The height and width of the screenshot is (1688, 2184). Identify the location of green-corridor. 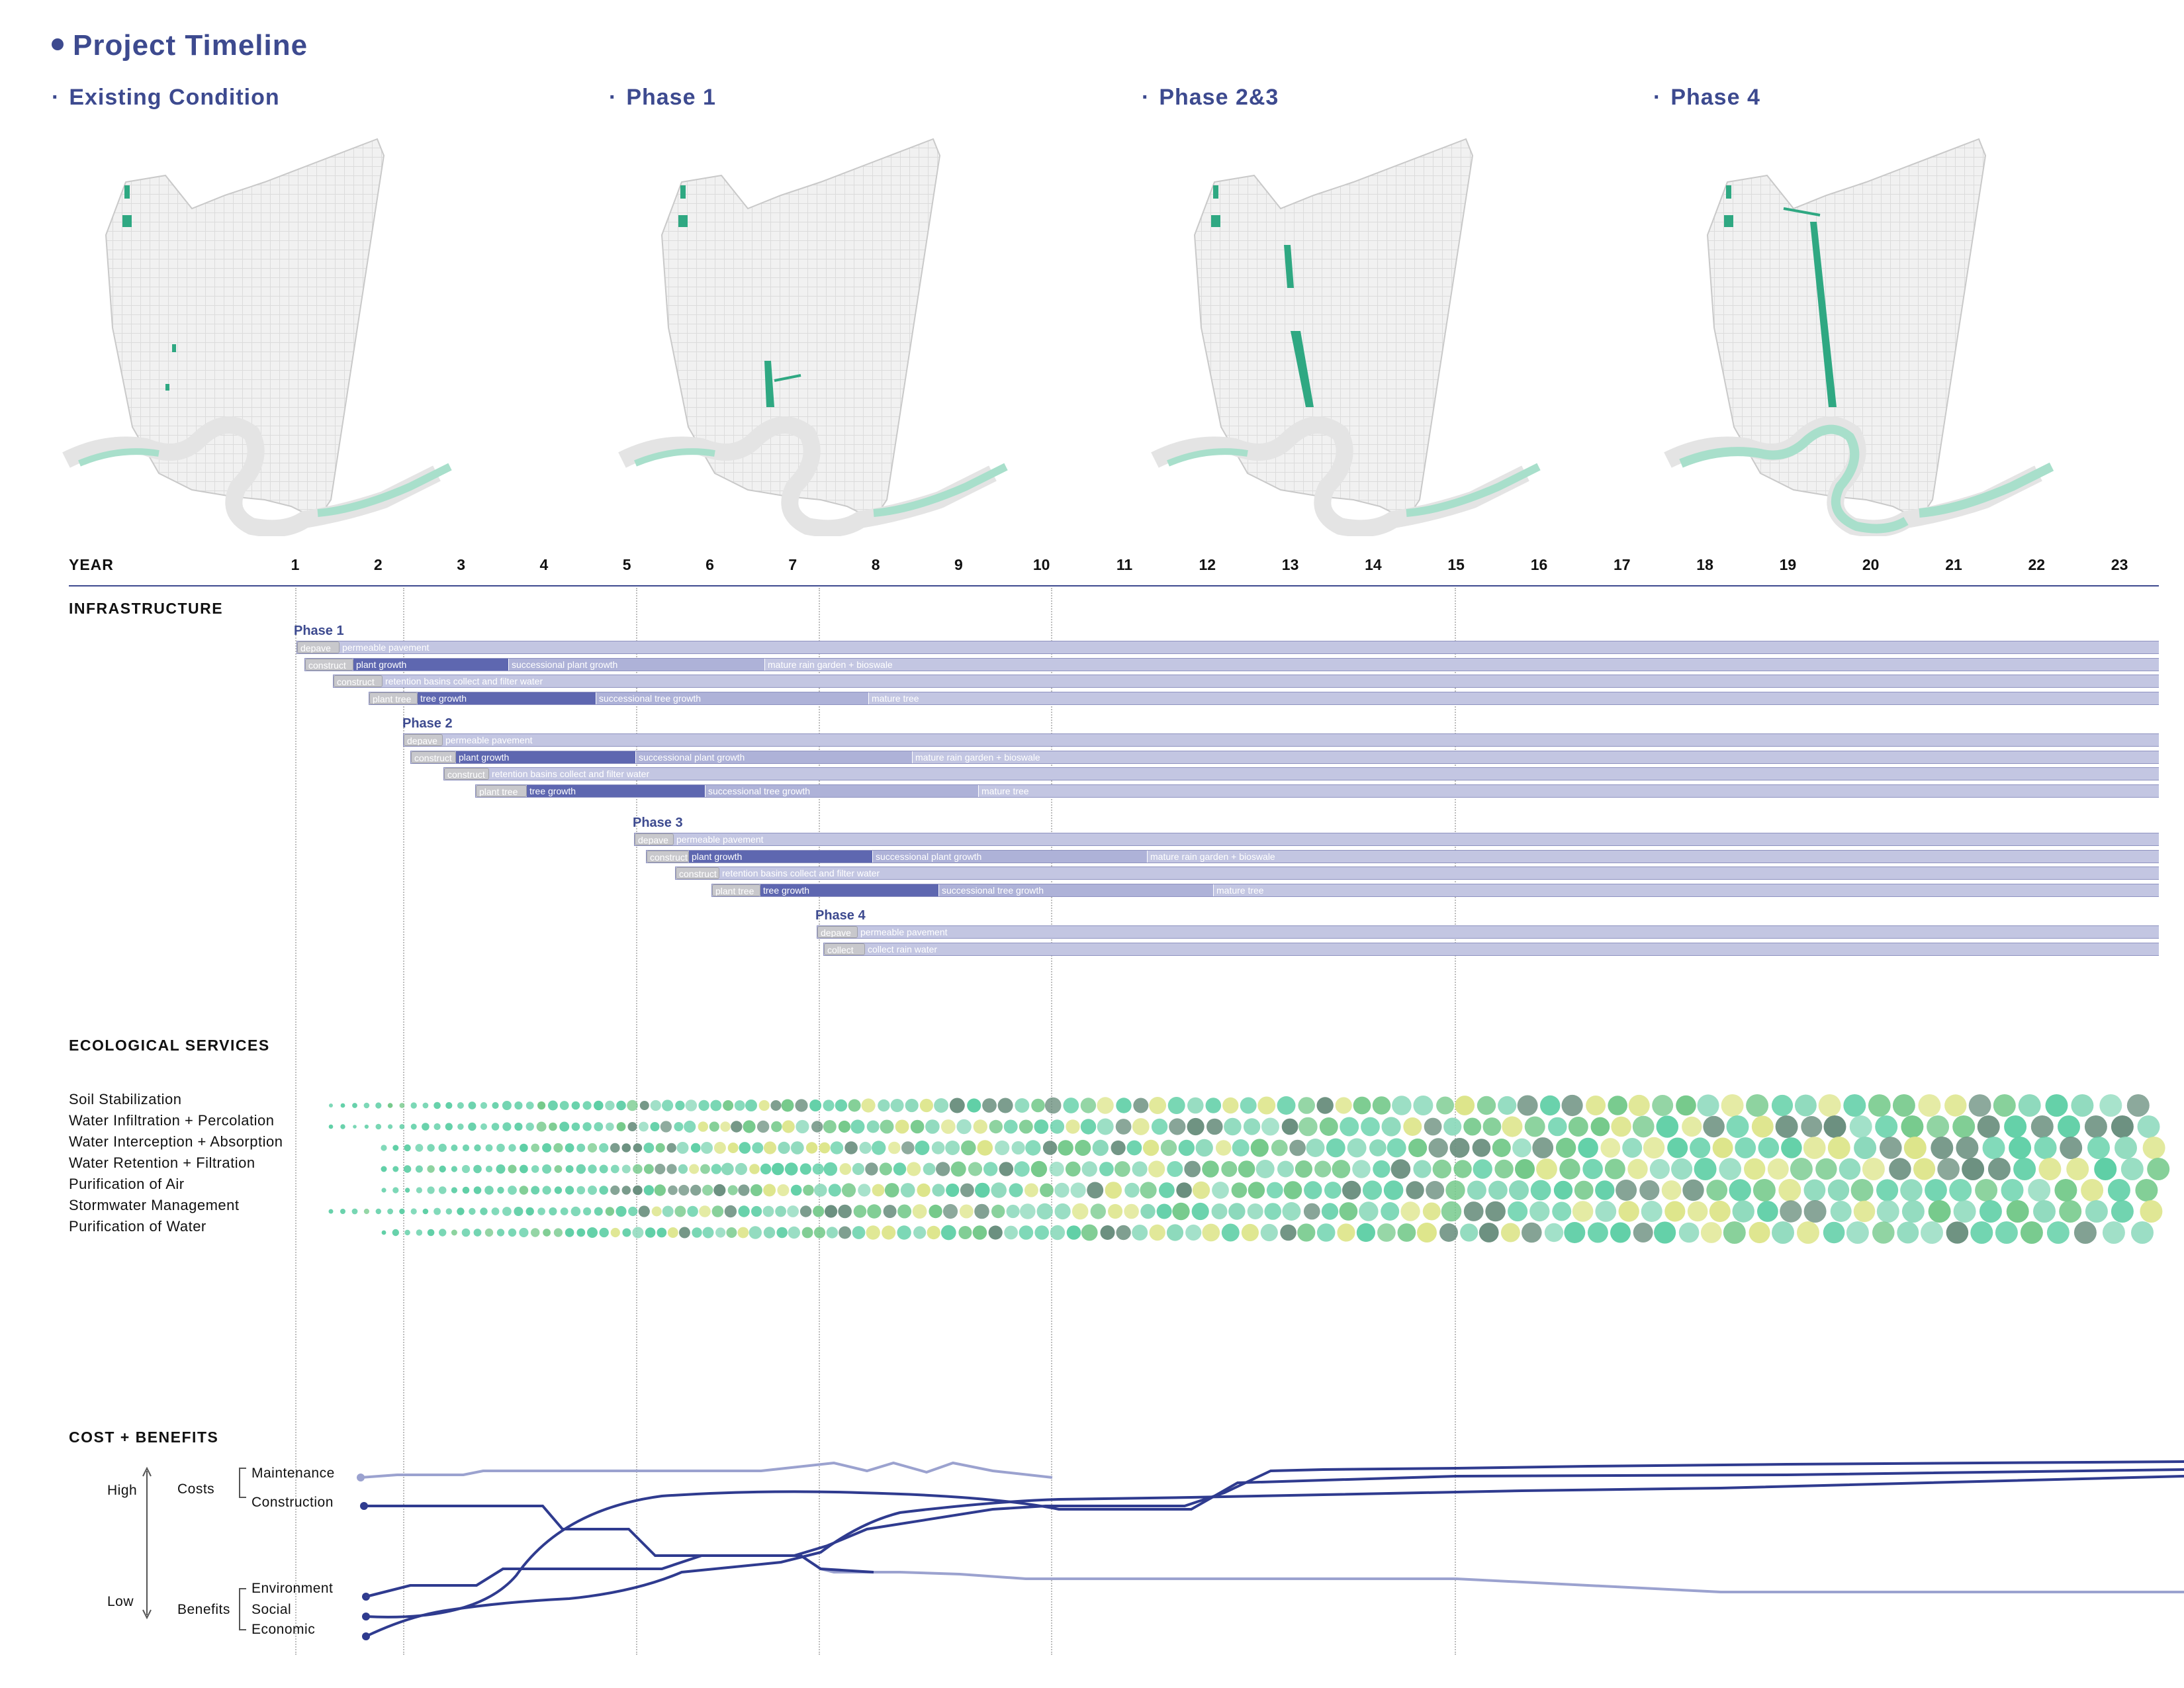
(788, 378).